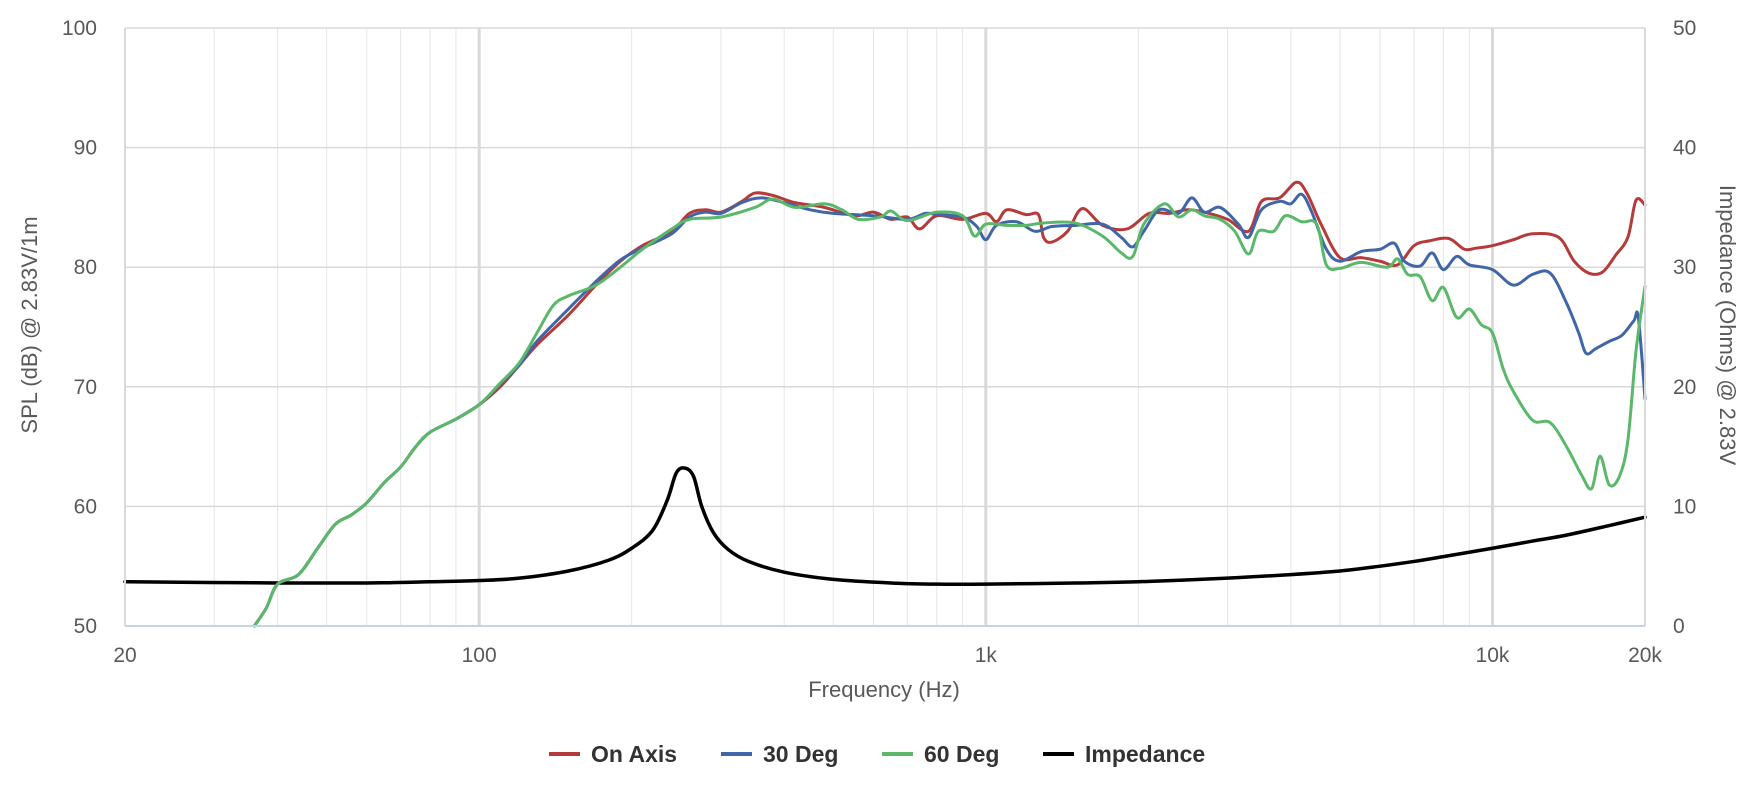  Describe the element at coordinates (79, 28) in the screenshot. I see `y-tick-label: 100` at that location.